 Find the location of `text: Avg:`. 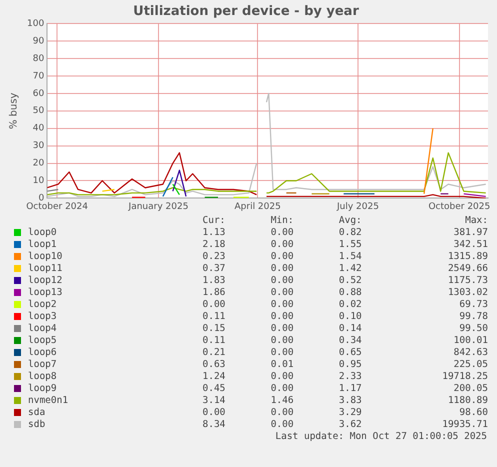

text: Avg: is located at coordinates (350, 221).